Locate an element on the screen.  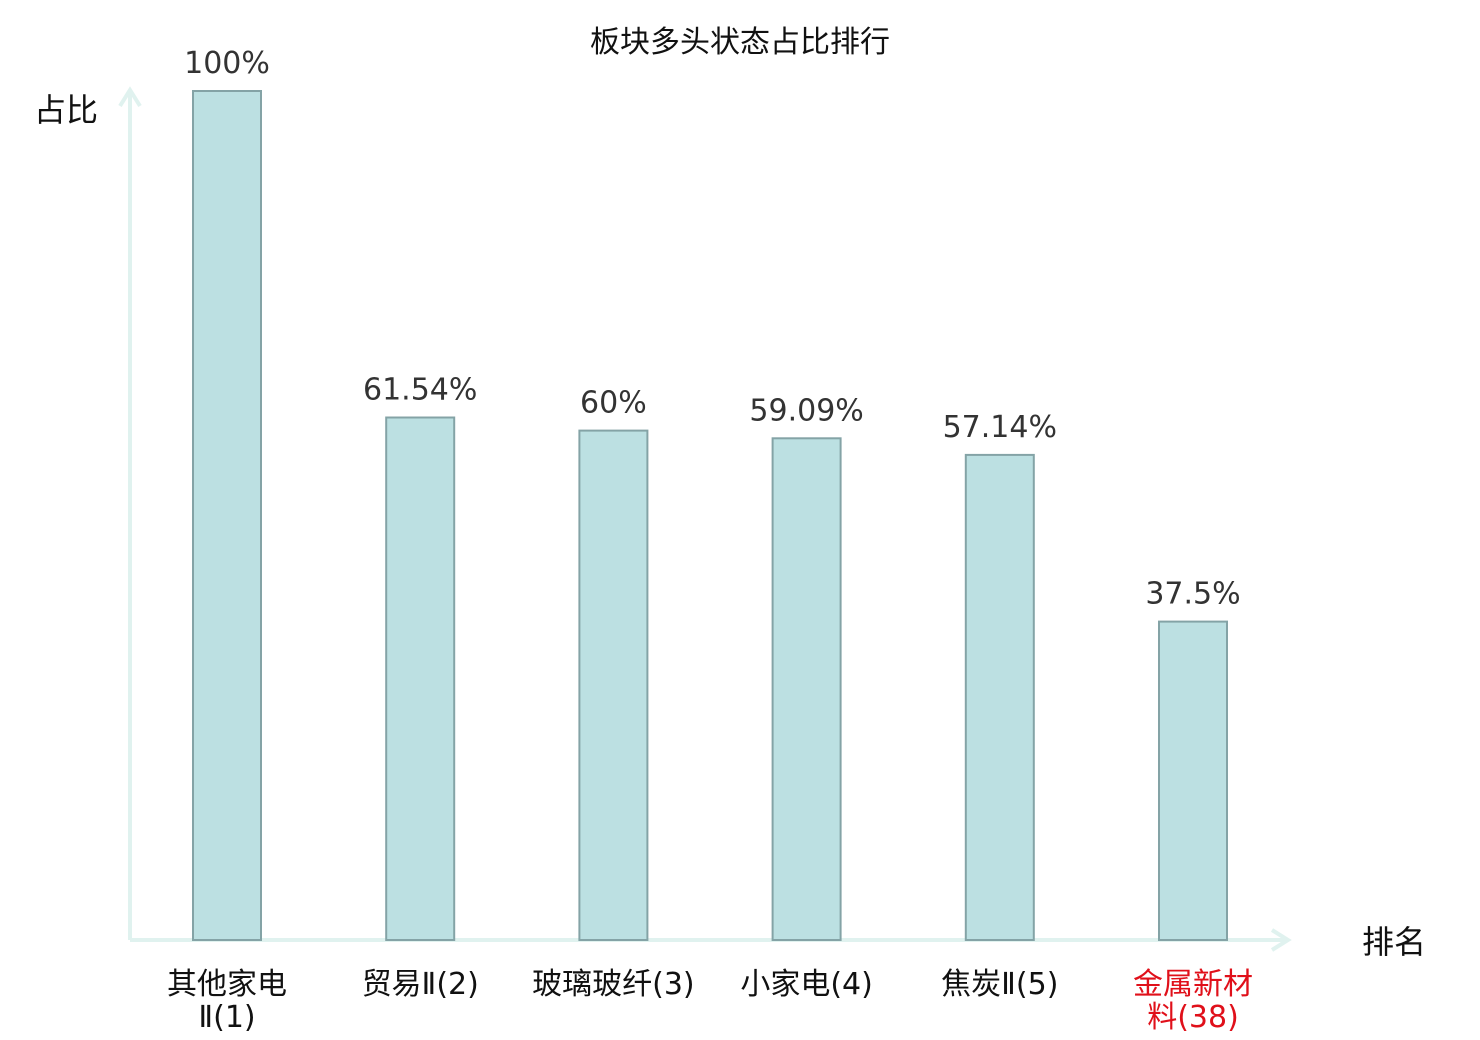
chart-title: 板块多头状态占比排行 is located at coordinates (740, 42).